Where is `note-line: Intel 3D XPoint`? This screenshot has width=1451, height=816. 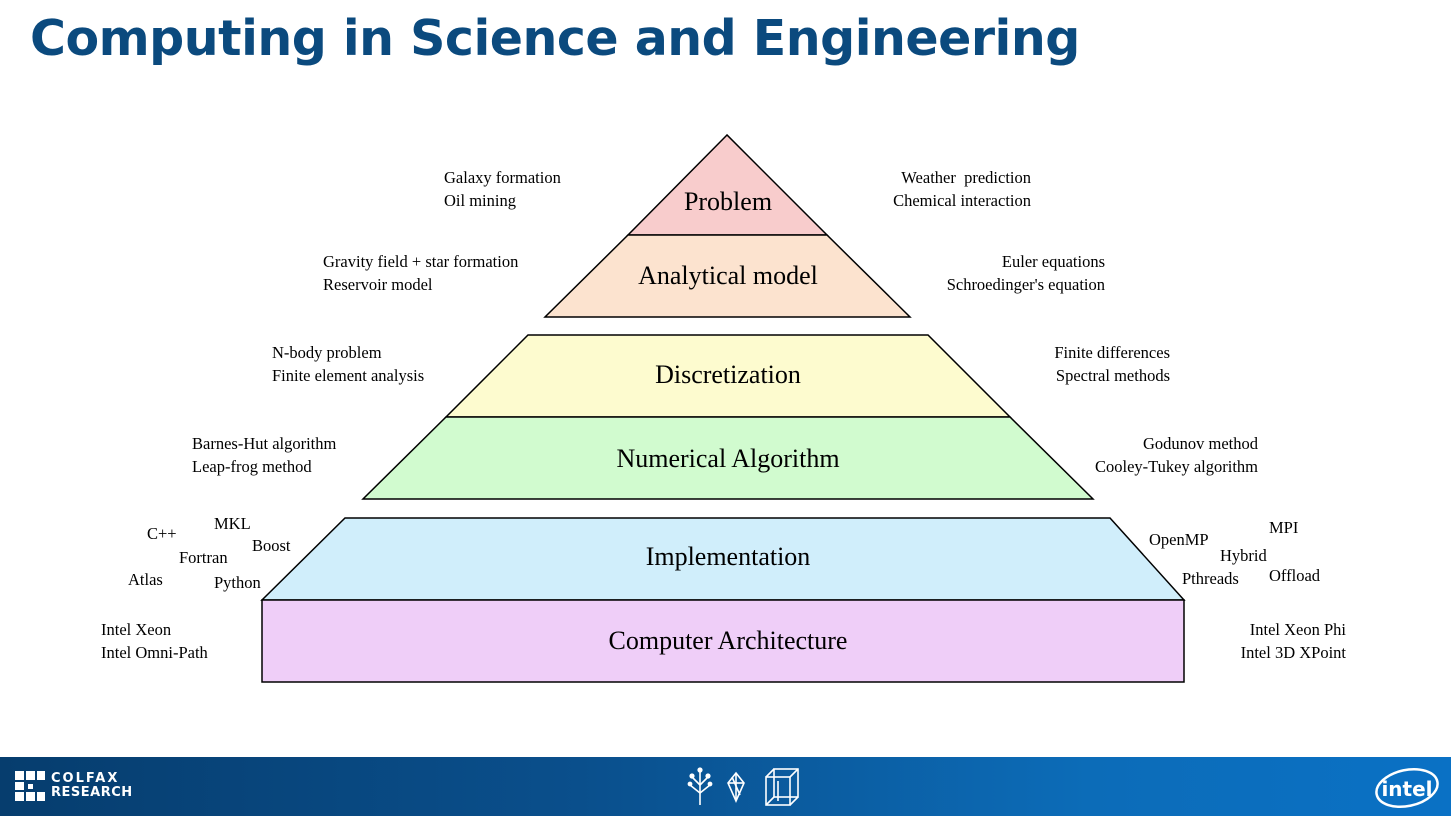
note-line: Intel 3D XPoint is located at coordinates (1293, 652).